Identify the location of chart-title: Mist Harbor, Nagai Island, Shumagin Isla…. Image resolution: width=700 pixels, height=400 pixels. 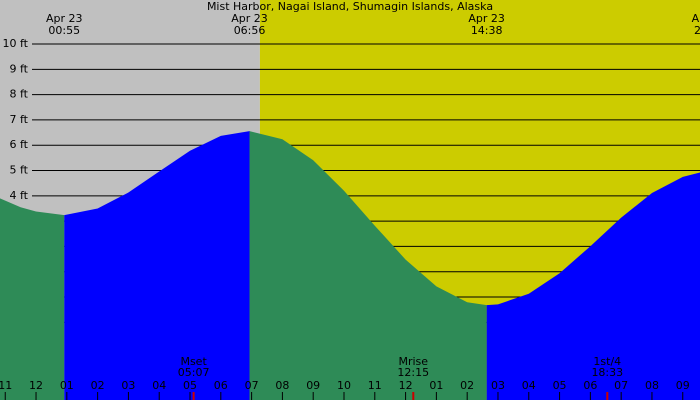
(350, 6).